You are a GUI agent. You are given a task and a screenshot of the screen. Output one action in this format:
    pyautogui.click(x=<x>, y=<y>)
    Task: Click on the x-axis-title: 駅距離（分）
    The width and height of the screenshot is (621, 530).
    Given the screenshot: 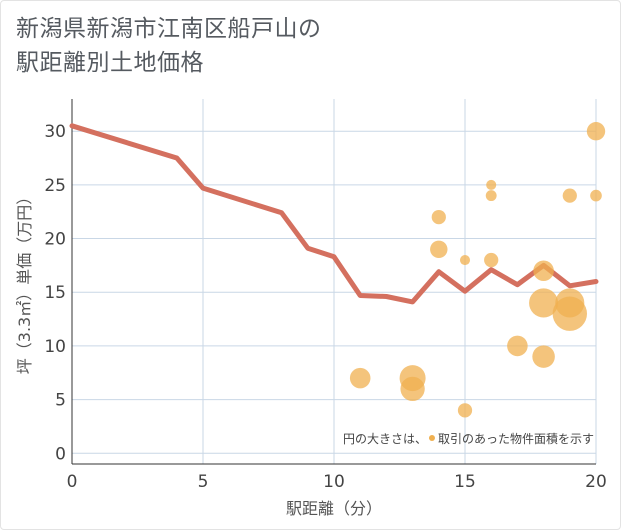 What is the action you would take?
    pyautogui.click(x=334, y=508)
    